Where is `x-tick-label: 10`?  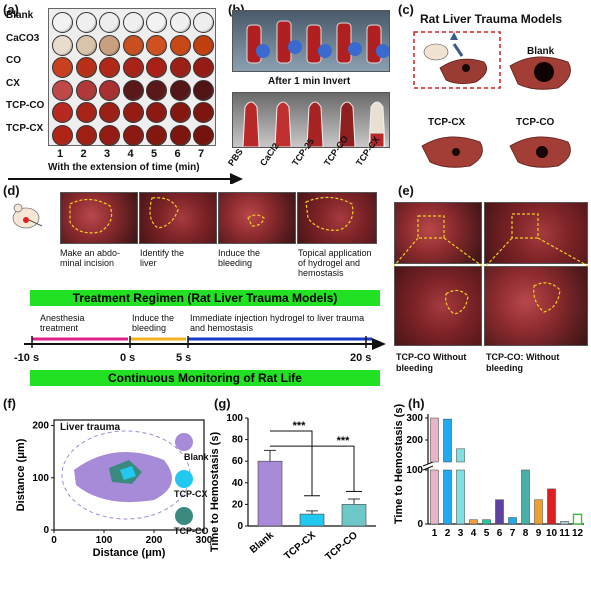
x-tick-label: 10 is located at coordinates (552, 533).